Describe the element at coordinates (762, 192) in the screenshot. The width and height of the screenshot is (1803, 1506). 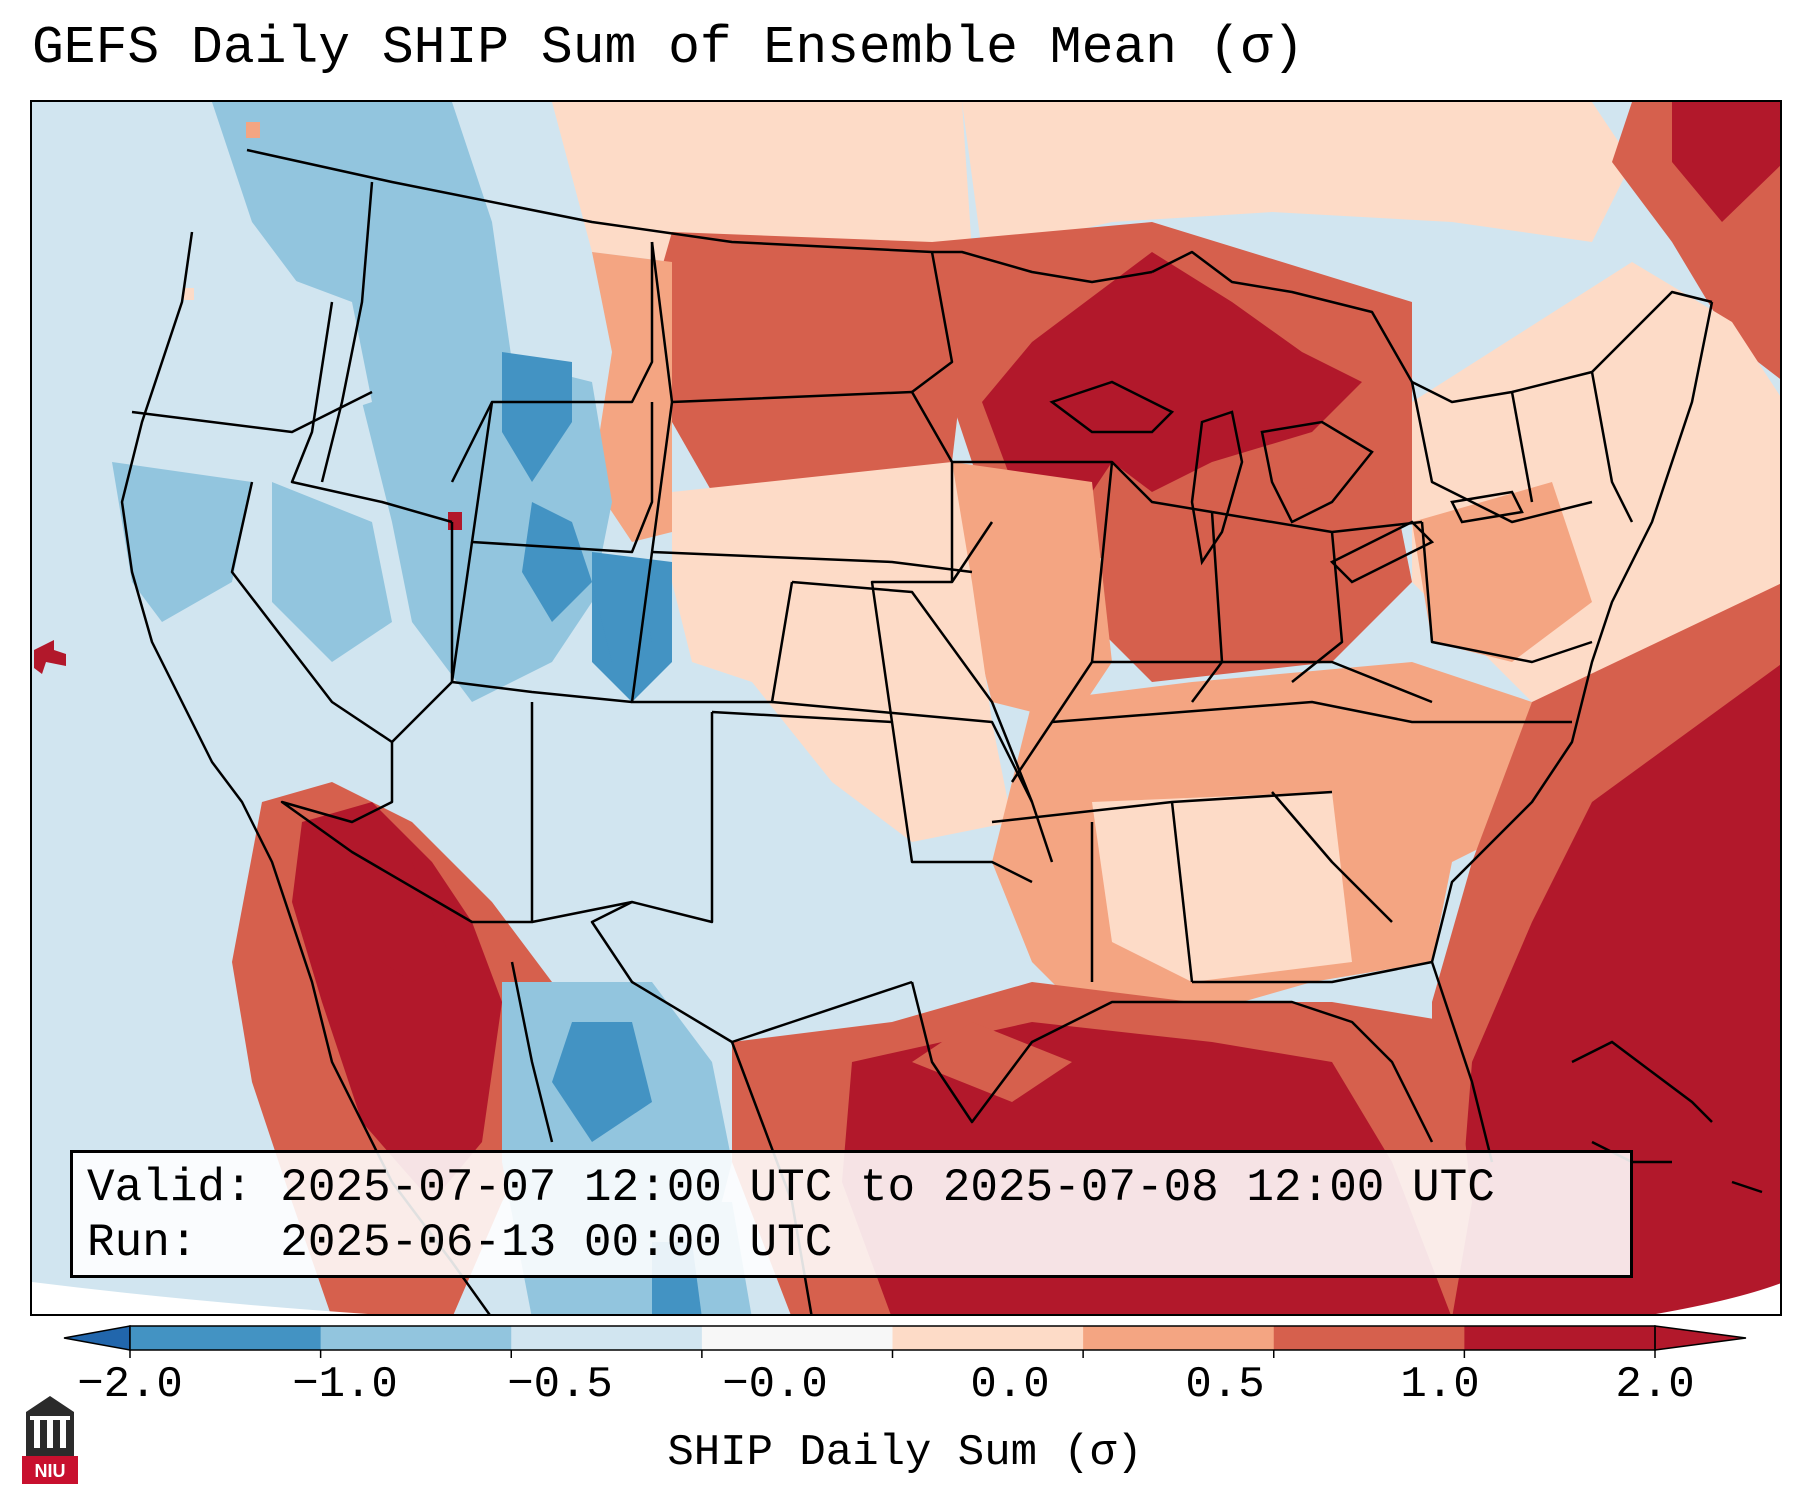
I see `field-region-canada-plains` at that location.